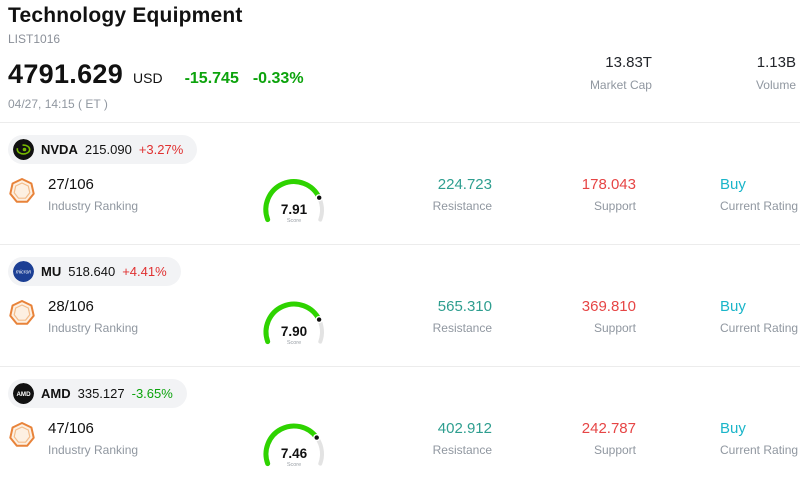 This screenshot has height=488, width=800. What do you see at coordinates (294, 319) in the screenshot?
I see `score-gauge: 7.90 Score` at bounding box center [294, 319].